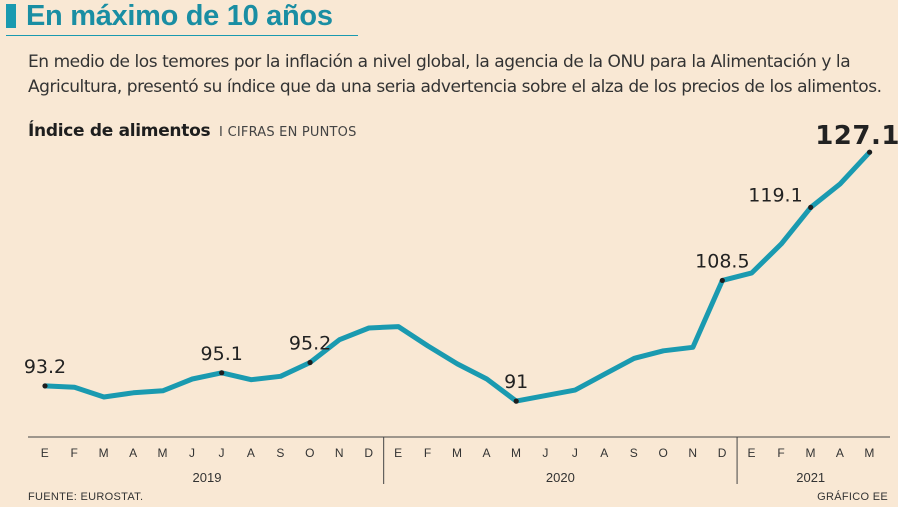 This screenshot has width=898, height=507. What do you see at coordinates (207, 477) in the screenshot?
I see `year-label: 2019` at bounding box center [207, 477].